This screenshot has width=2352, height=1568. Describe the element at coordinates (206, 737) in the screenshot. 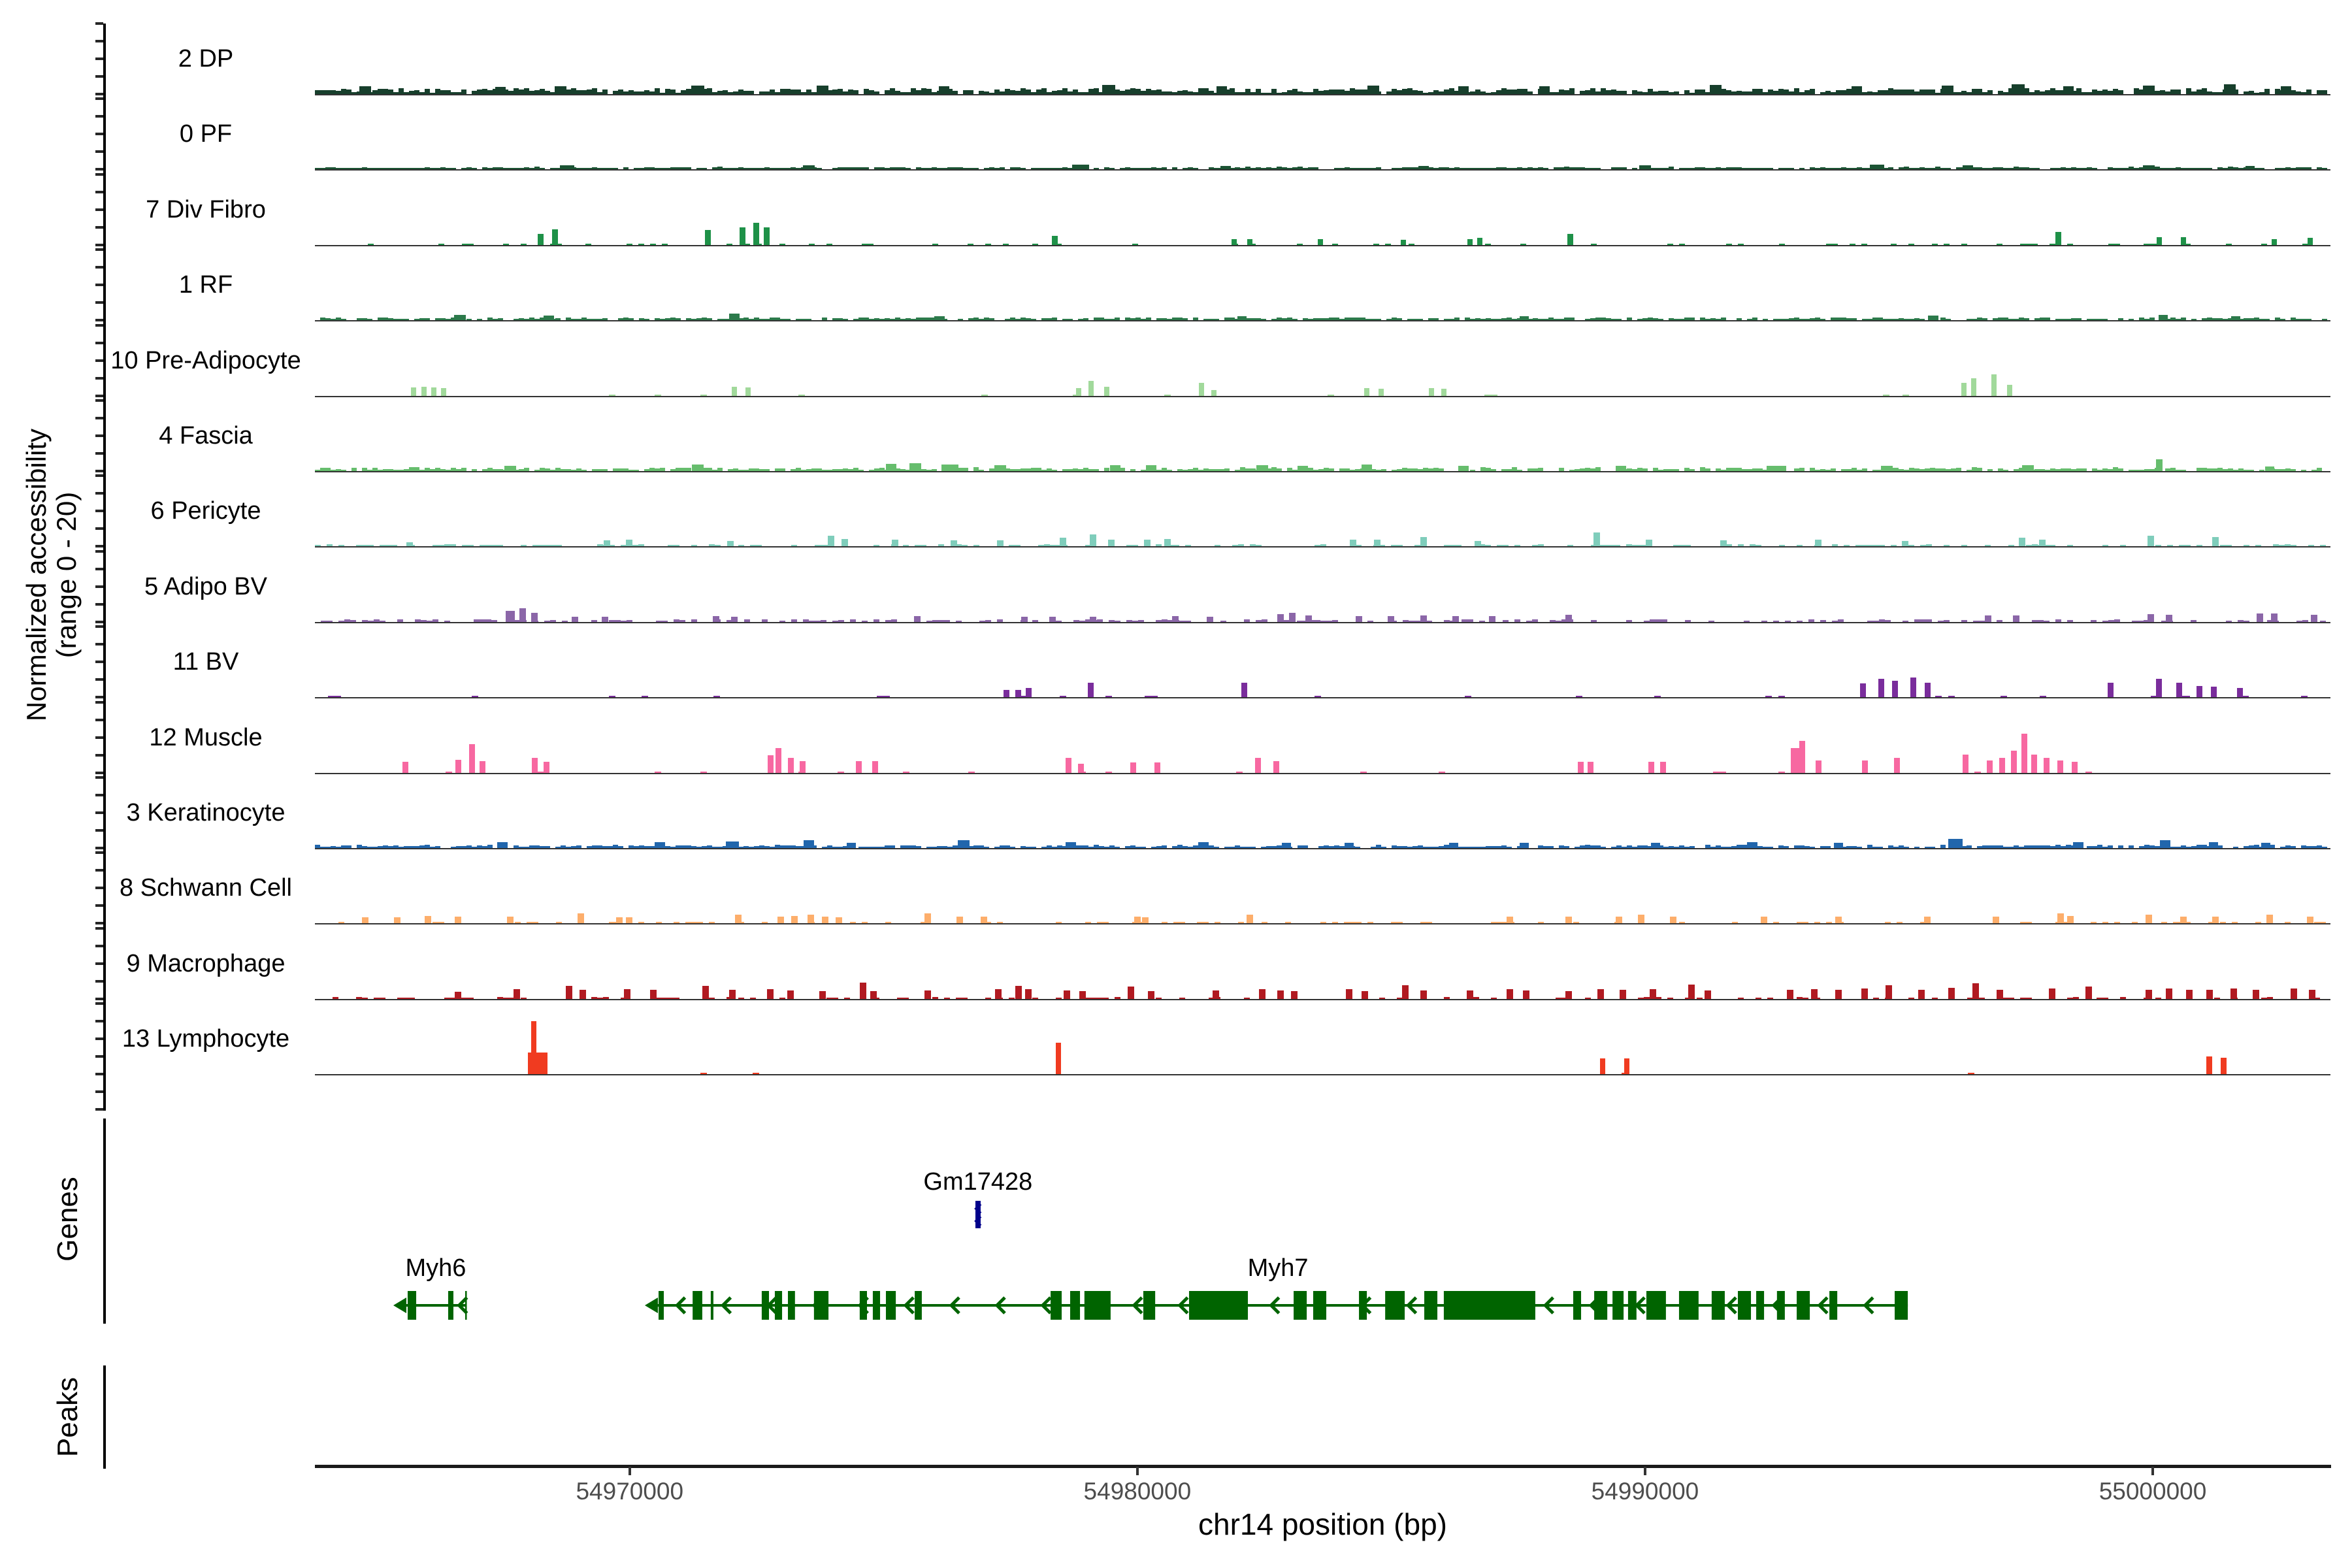

I see `track-label: 12 Muscle` at that location.